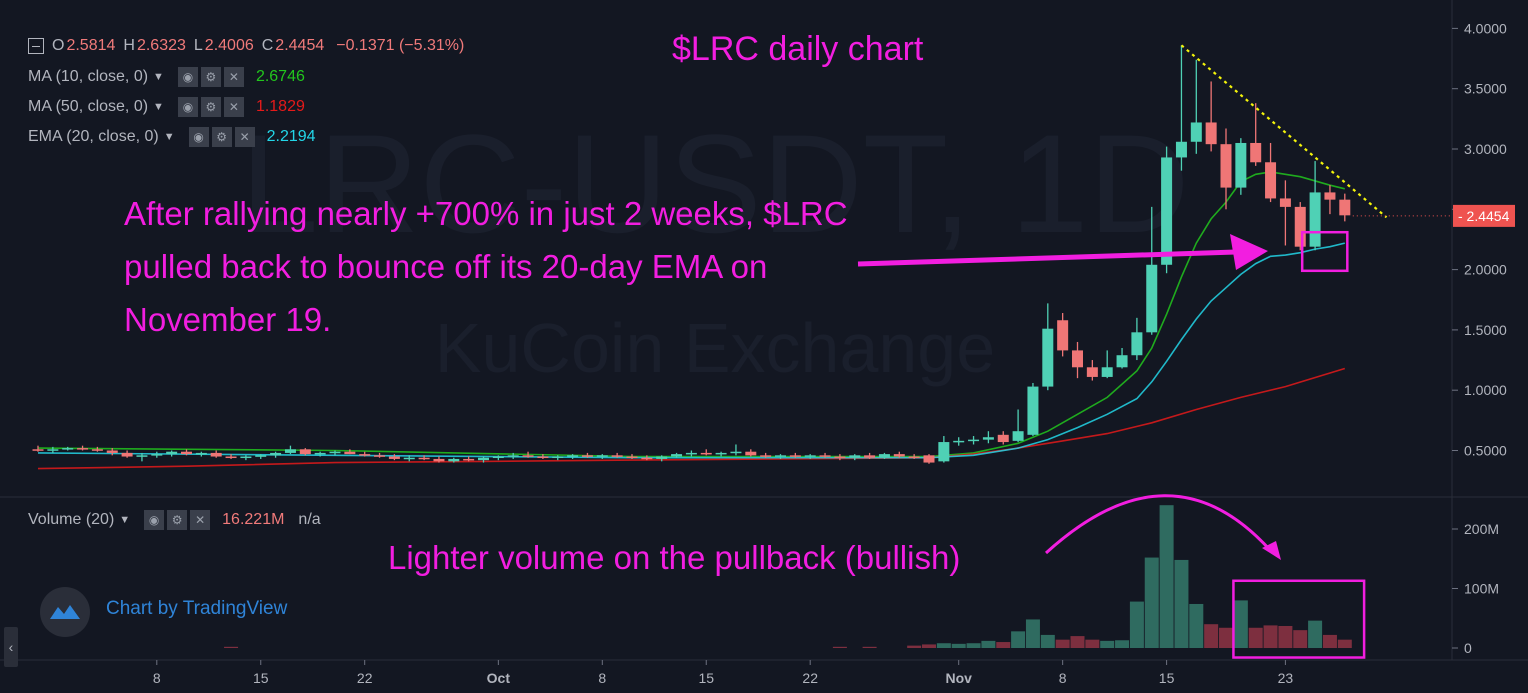 This screenshot has height=693, width=1528. What do you see at coordinates (1481, 529) in the screenshot?
I see `volume-tick-label: 200M` at bounding box center [1481, 529].